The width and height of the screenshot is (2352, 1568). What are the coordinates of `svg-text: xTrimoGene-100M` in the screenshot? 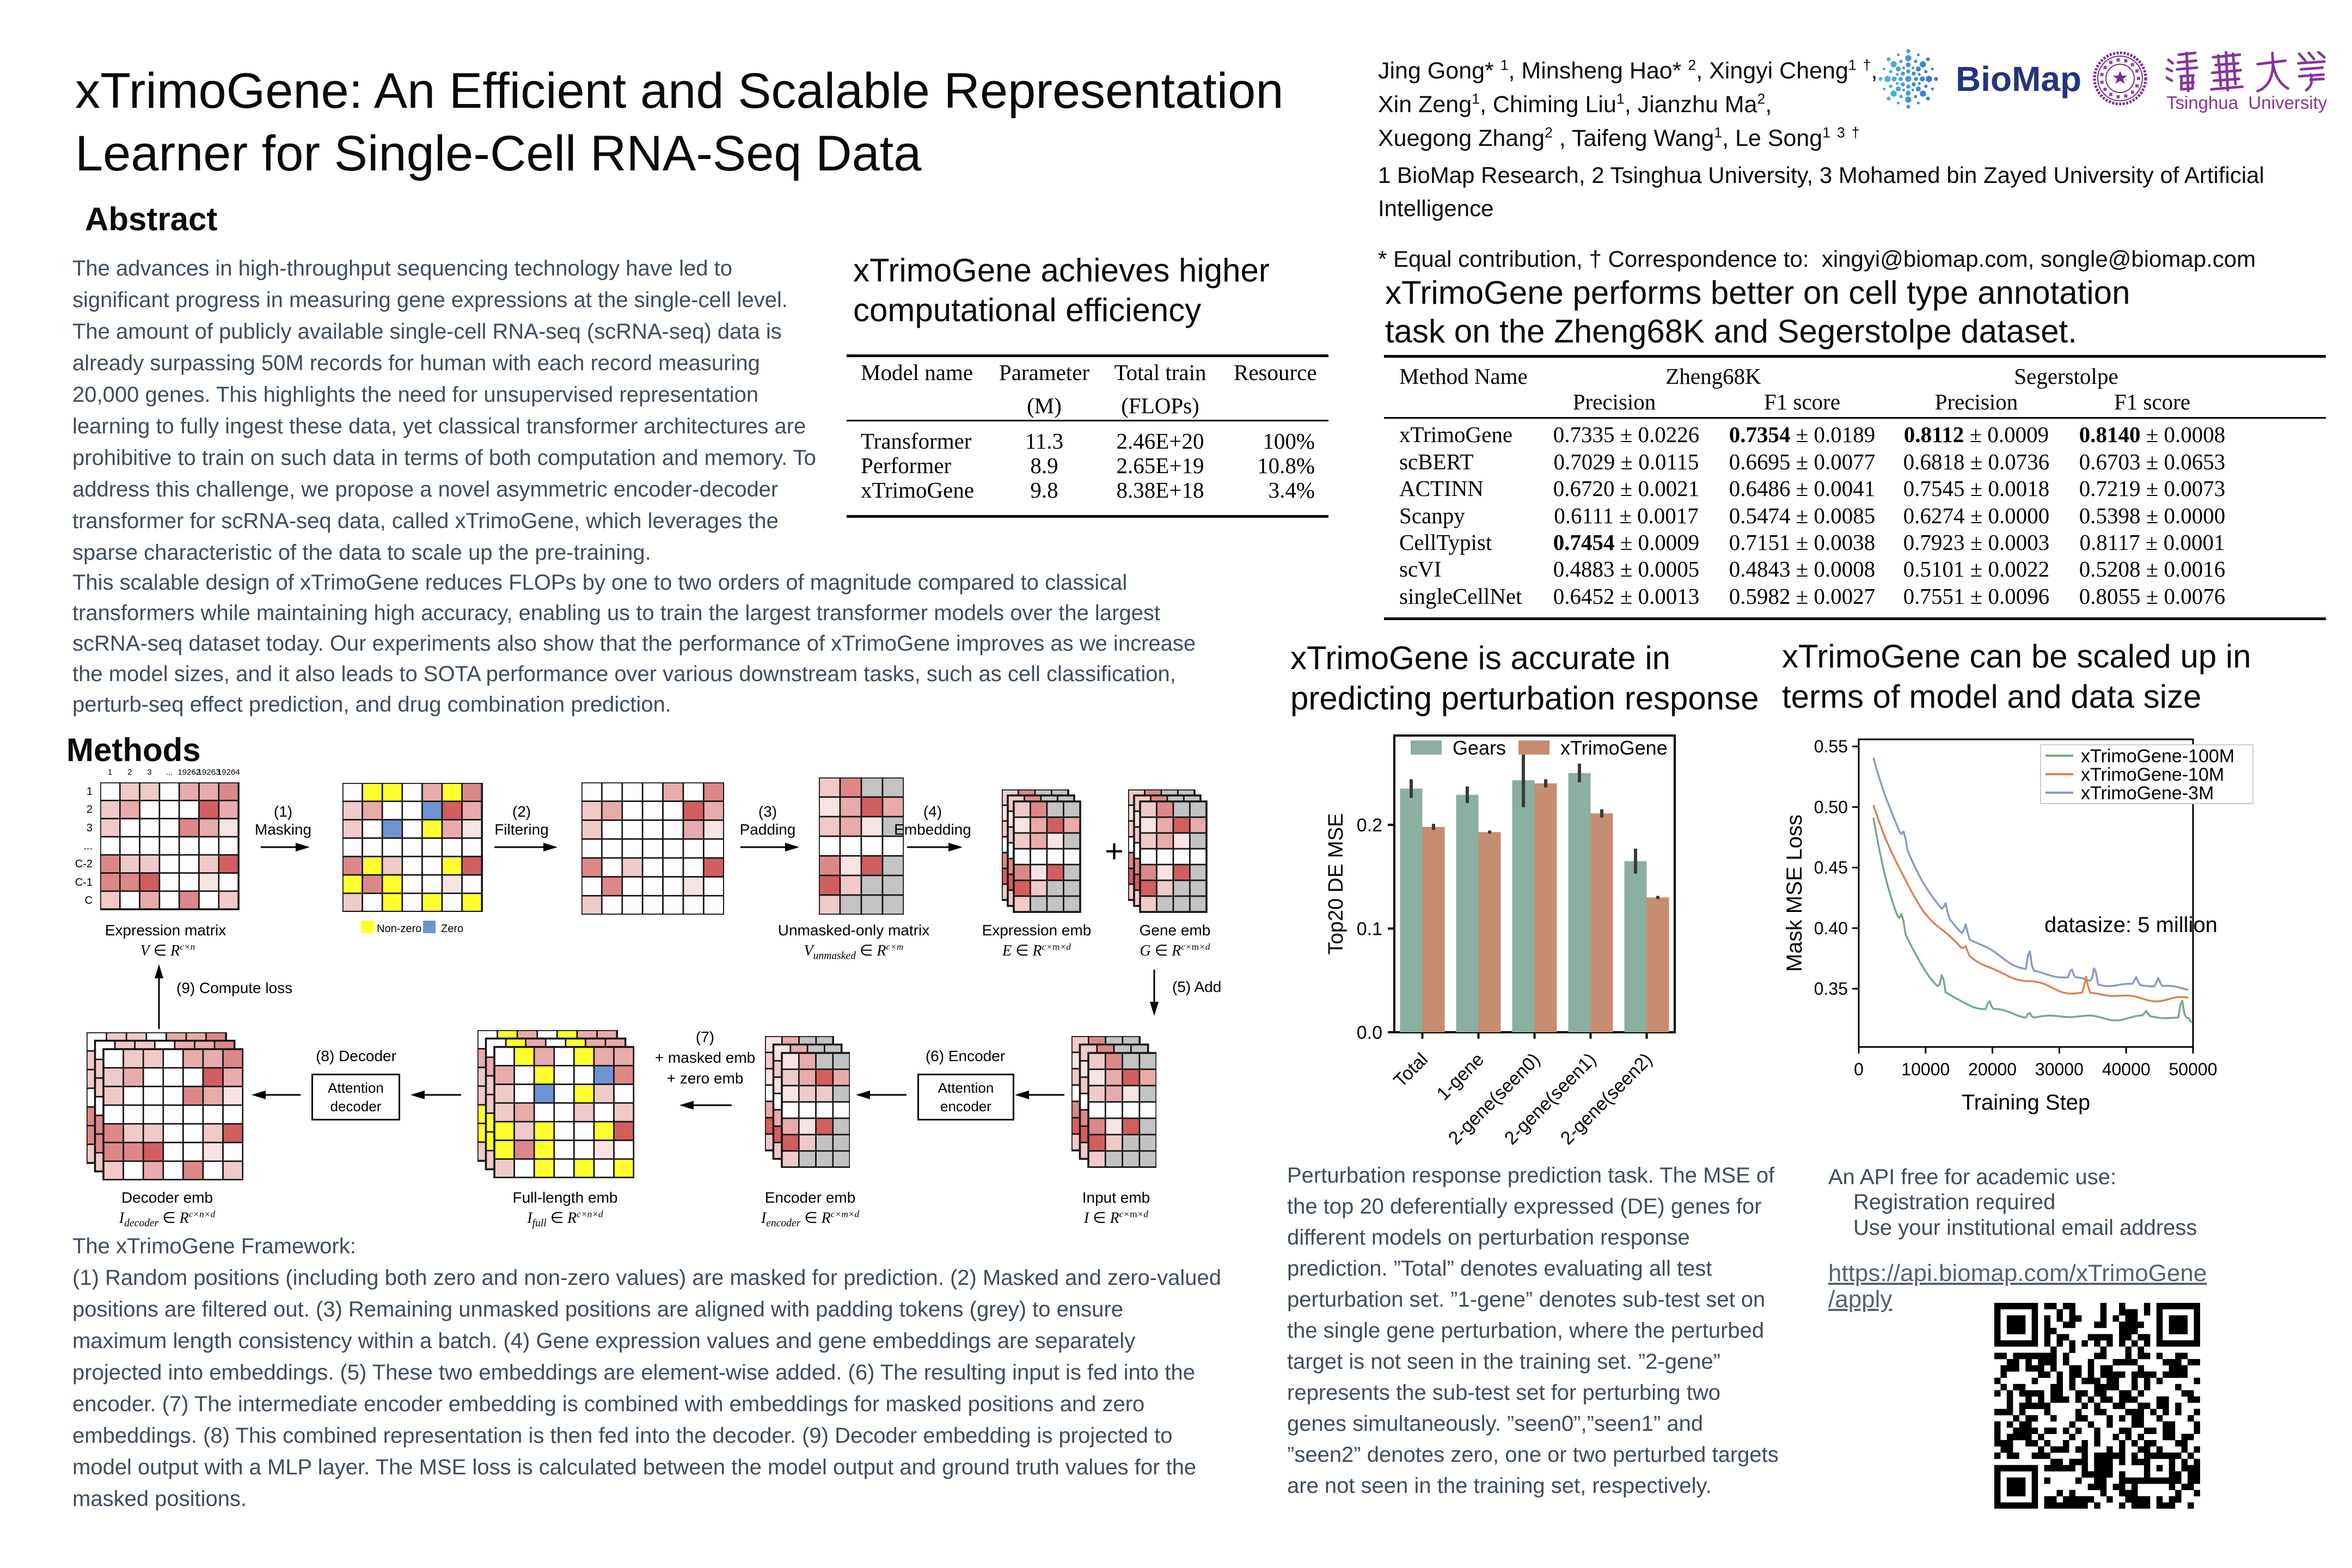 It's located at (2157, 756).